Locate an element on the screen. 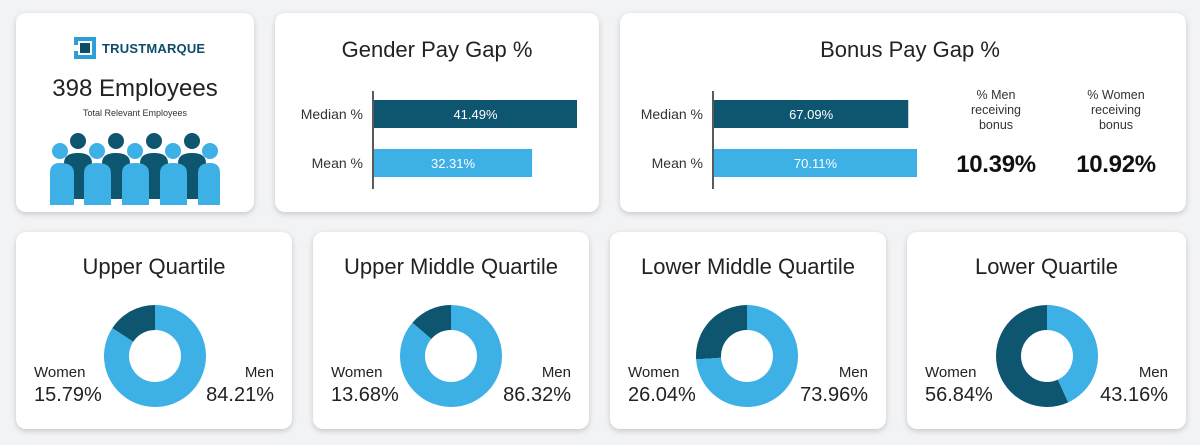  women-receiving-bonus-stat: % Women receiving bonus 10.92% is located at coordinates (1116, 133).